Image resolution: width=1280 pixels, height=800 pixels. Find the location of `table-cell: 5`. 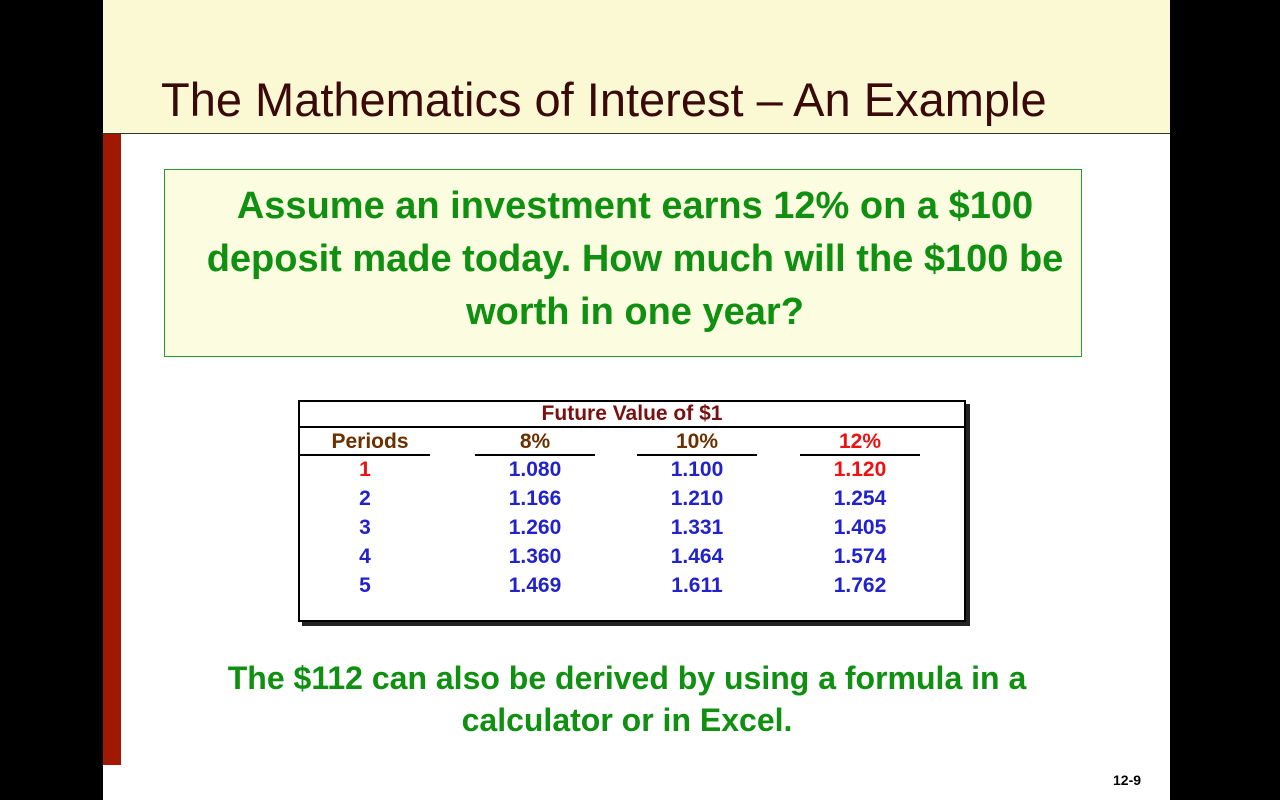

table-cell: 5 is located at coordinates (365, 585).